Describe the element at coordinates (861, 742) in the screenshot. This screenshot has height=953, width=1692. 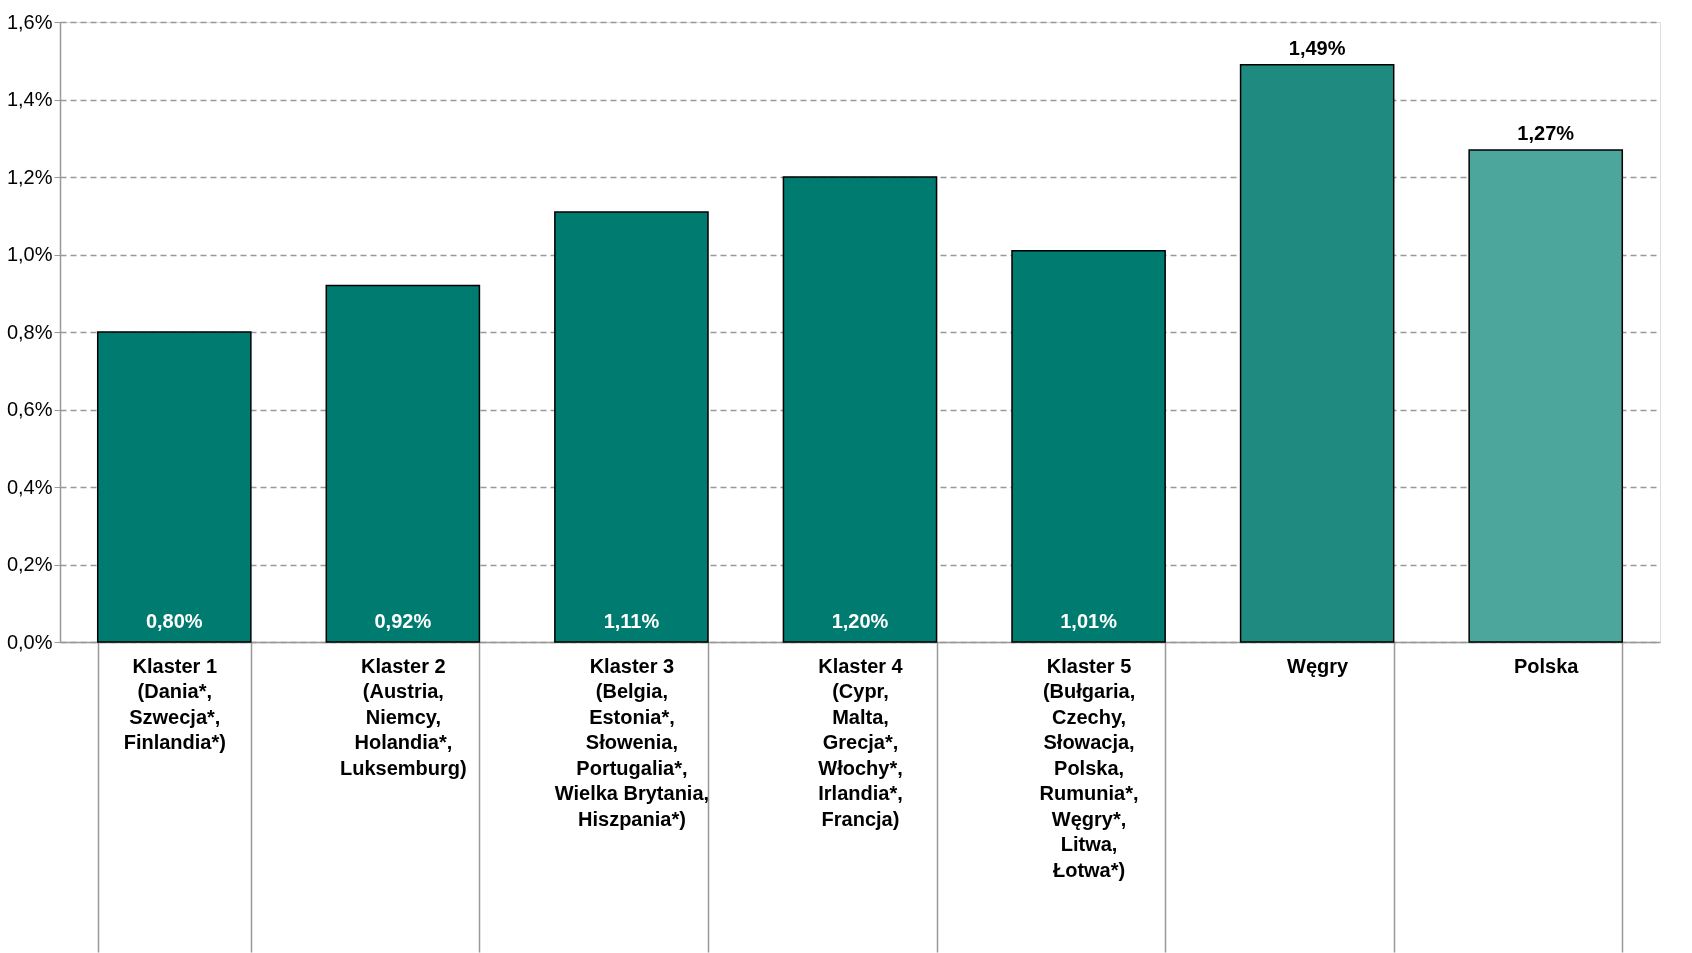
I see `x-tick-label: Klaster 4 (Cypr, Malta, Grecja*, Włochy*, Irlandia*, Francja)` at that location.